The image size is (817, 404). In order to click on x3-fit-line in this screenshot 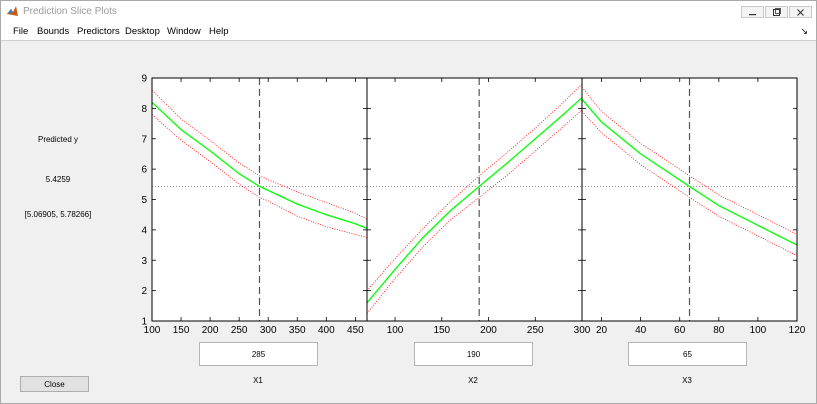, I will do `click(689, 172)`.